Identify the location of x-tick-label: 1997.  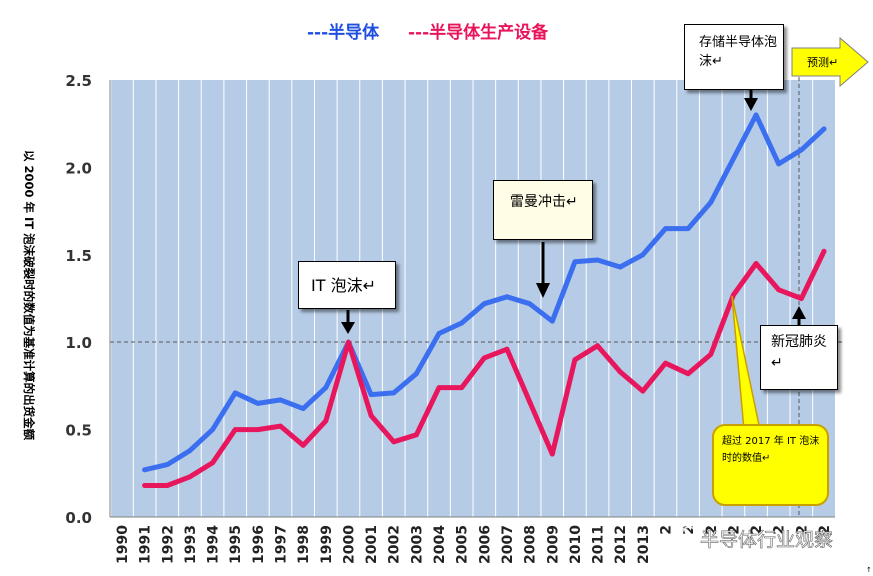
(282, 544).